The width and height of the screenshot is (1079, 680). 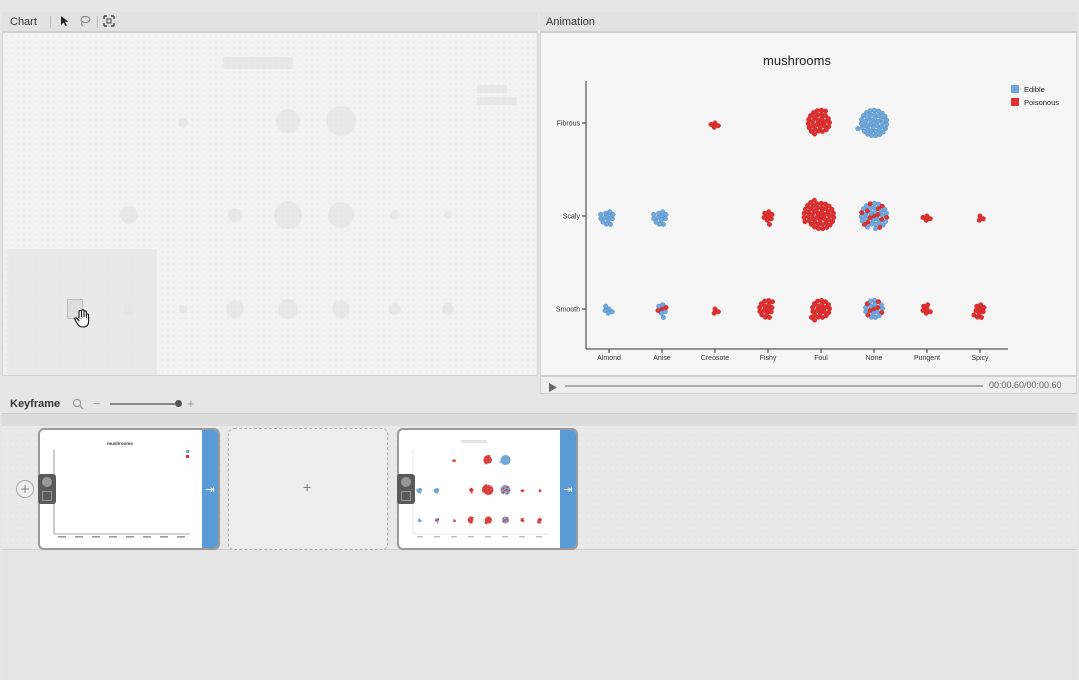 What do you see at coordinates (1025, 385) in the screenshot?
I see `playback-time: 00:00.60/00:00.60` at bounding box center [1025, 385].